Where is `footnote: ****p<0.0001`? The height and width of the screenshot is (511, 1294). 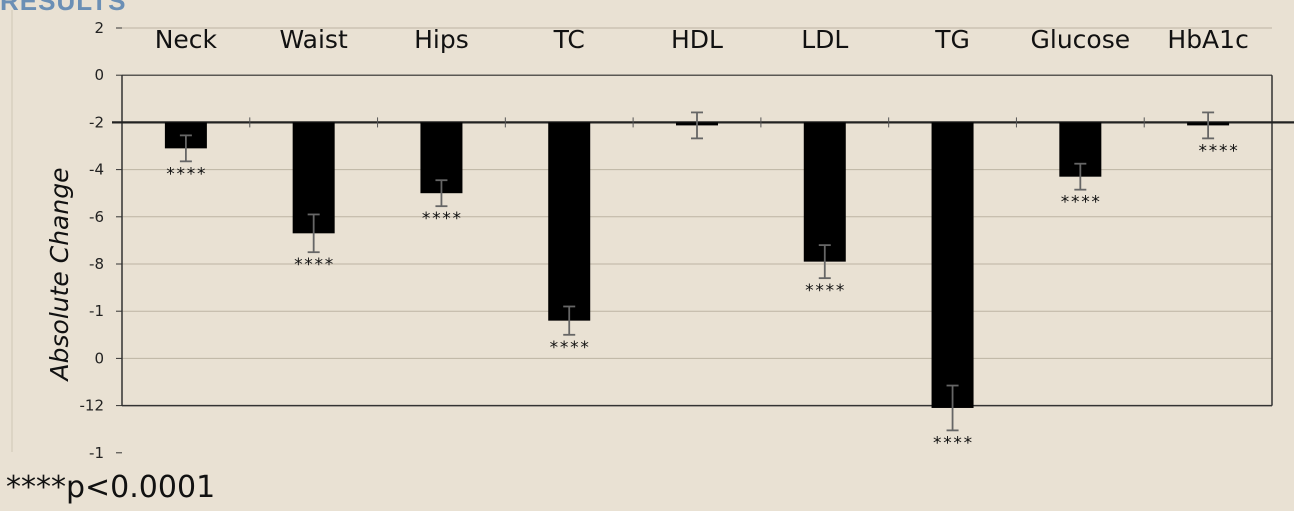 footnote: ****p<0.0001 is located at coordinates (111, 487).